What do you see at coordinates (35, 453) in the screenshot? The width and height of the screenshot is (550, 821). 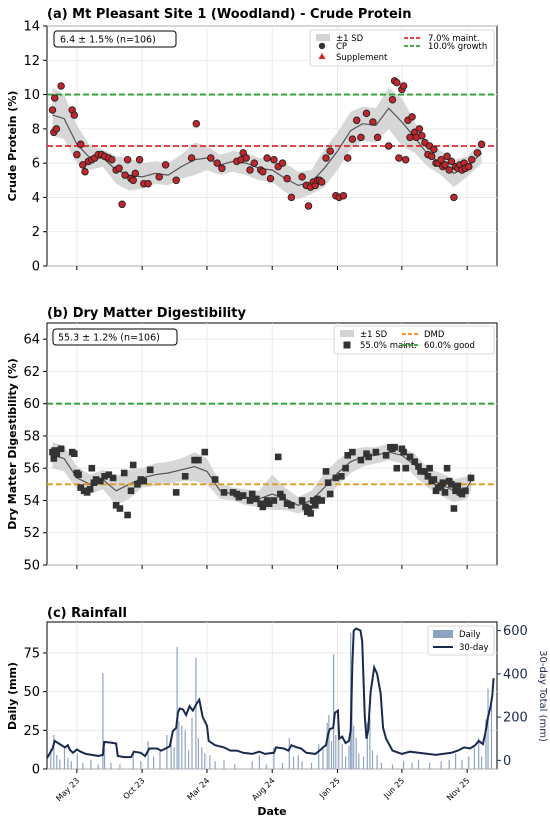 I see `chart-b-y-ticks: 50 52 54 56 58 60 62 64` at bounding box center [35, 453].